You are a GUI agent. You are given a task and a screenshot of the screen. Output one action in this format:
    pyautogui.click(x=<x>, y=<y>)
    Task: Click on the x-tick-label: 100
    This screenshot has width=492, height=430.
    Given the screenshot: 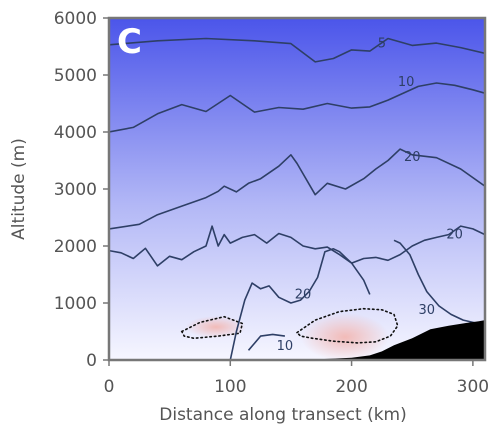 What is the action you would take?
    pyautogui.click(x=230, y=387)
    